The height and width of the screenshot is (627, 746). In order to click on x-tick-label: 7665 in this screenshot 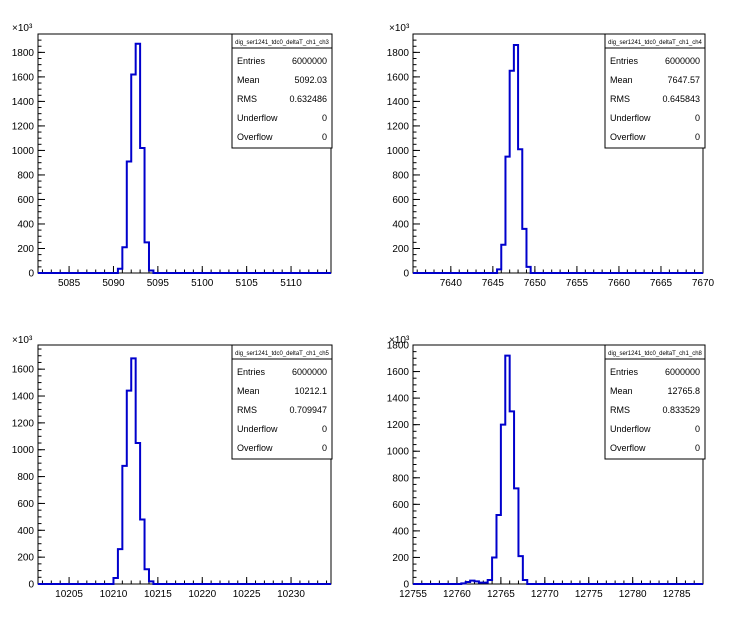, I will do `click(661, 283)`.